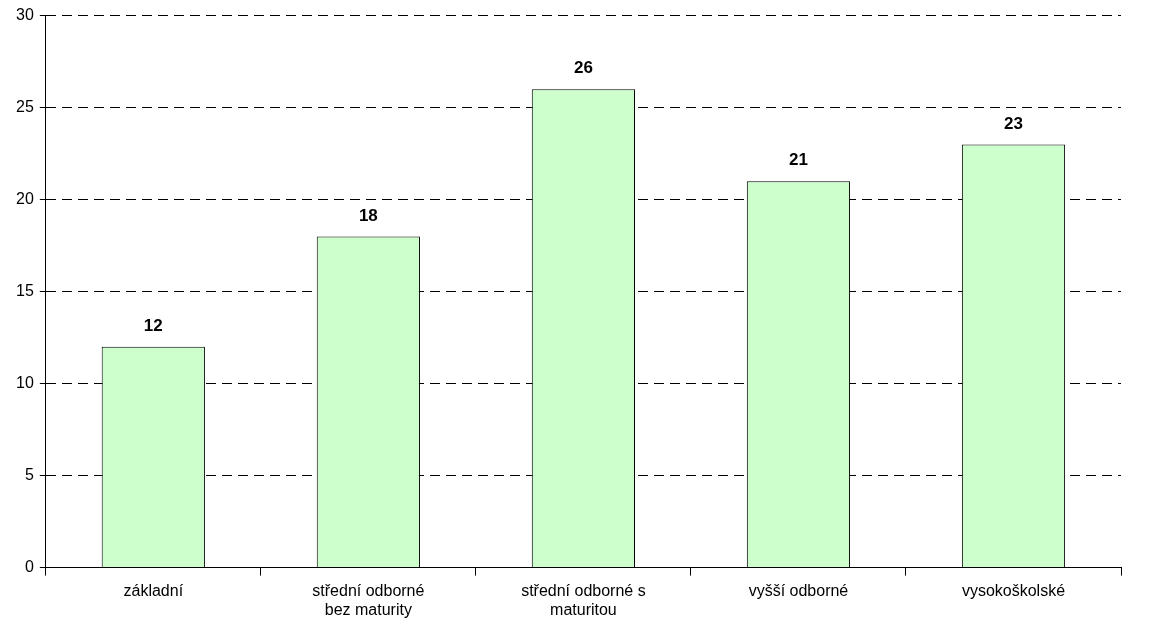  I want to click on data-label: 21, so click(798, 160).